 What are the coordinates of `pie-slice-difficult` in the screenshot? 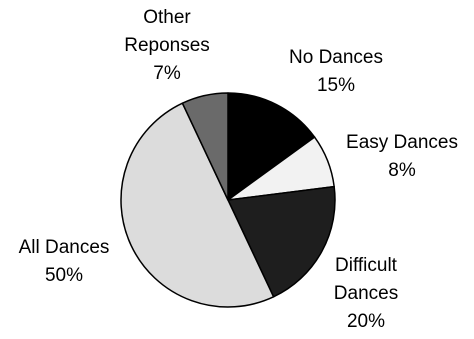 It's located at (281, 241).